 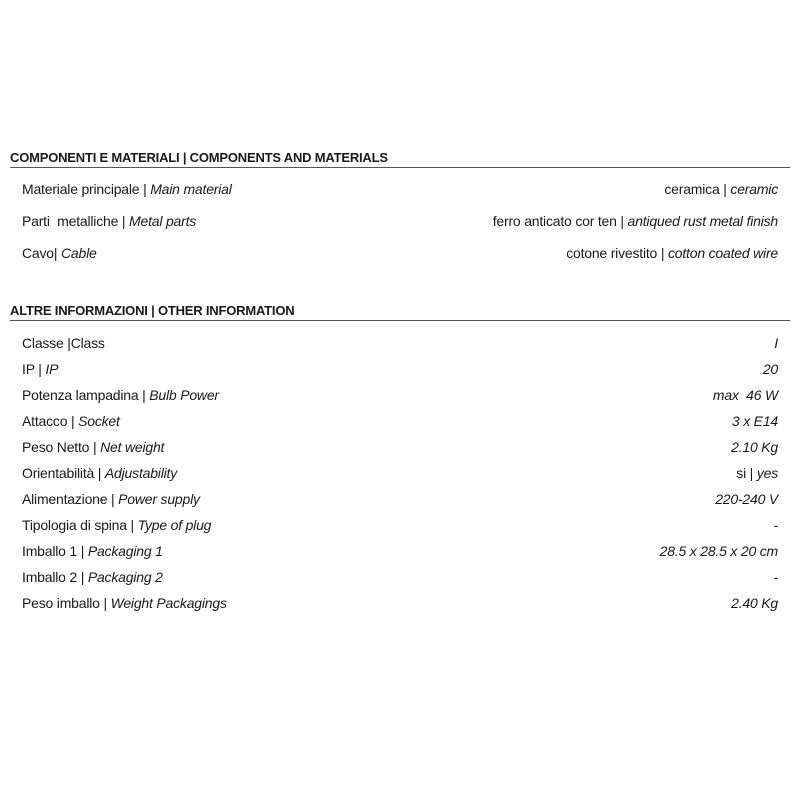 What do you see at coordinates (400, 421) in the screenshot?
I see `spec-row: Attacco | Socket 3 x E14` at bounding box center [400, 421].